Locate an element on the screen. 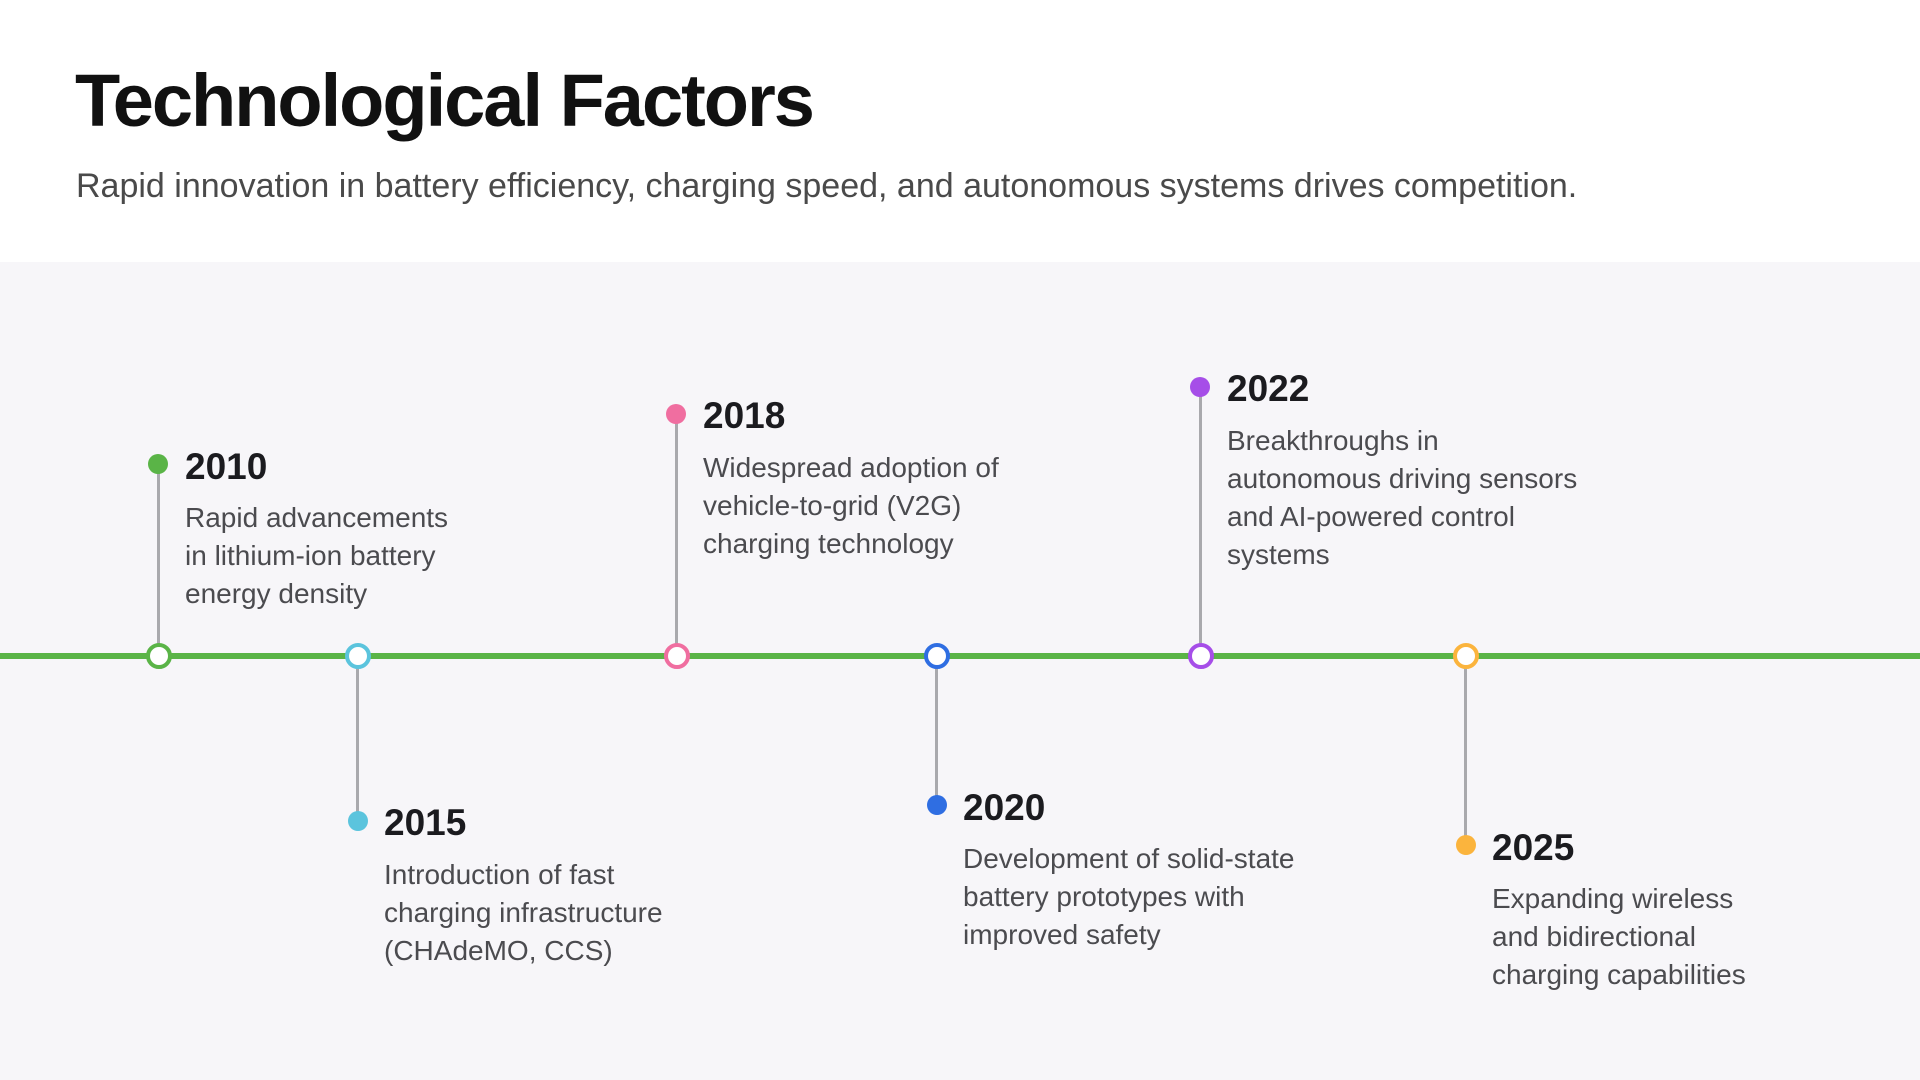  event-node-2020 is located at coordinates (937, 656).